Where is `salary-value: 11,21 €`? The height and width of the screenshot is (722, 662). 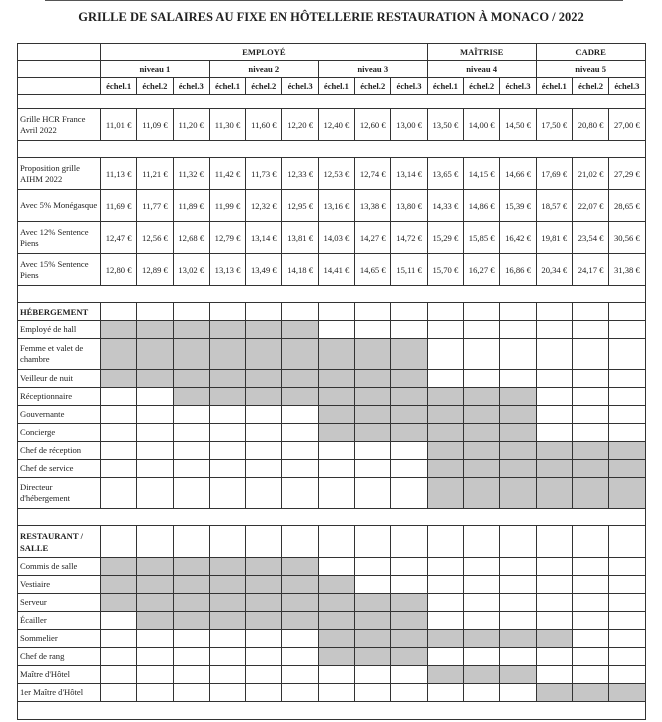
salary-value: 11,21 € is located at coordinates (155, 173).